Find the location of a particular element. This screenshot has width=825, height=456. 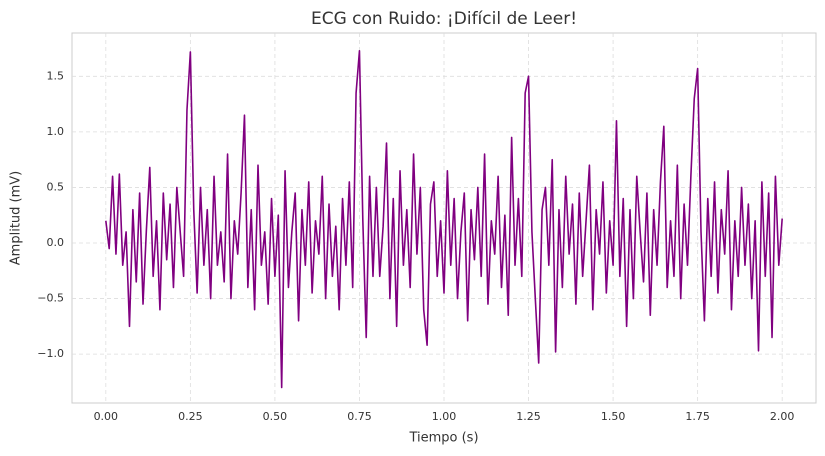

y-tick-label: −0.5 is located at coordinates (50, 298).